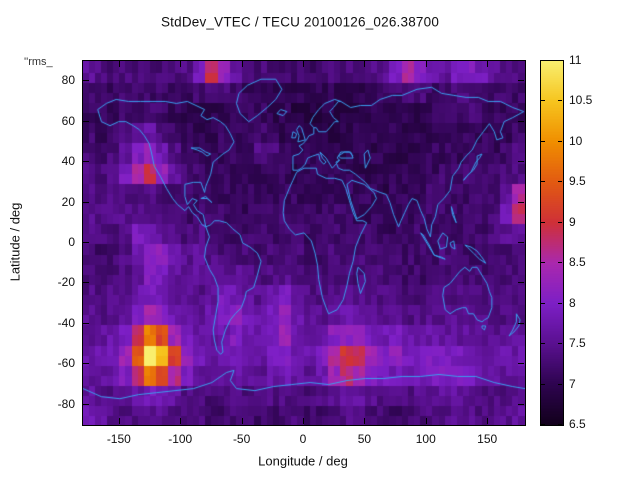 The height and width of the screenshot is (480, 640). I want to click on colorbar-tick-label: 8, so click(572, 302).